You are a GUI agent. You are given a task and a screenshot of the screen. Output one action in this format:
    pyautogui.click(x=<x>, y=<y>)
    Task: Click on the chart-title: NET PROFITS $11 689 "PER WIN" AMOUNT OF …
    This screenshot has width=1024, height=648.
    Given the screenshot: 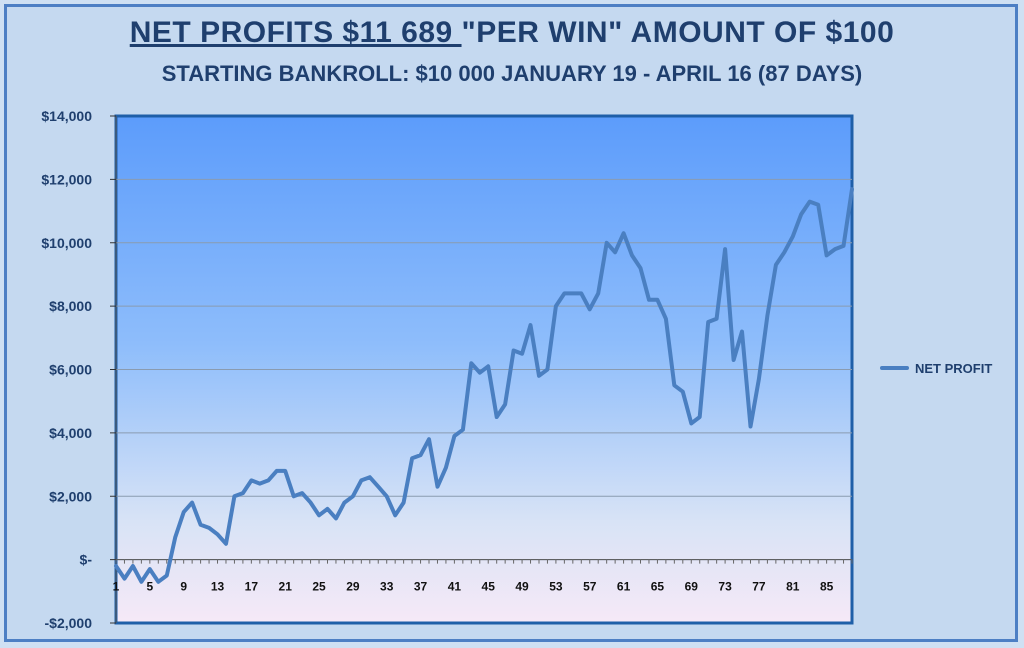 What is the action you would take?
    pyautogui.click(x=512, y=33)
    